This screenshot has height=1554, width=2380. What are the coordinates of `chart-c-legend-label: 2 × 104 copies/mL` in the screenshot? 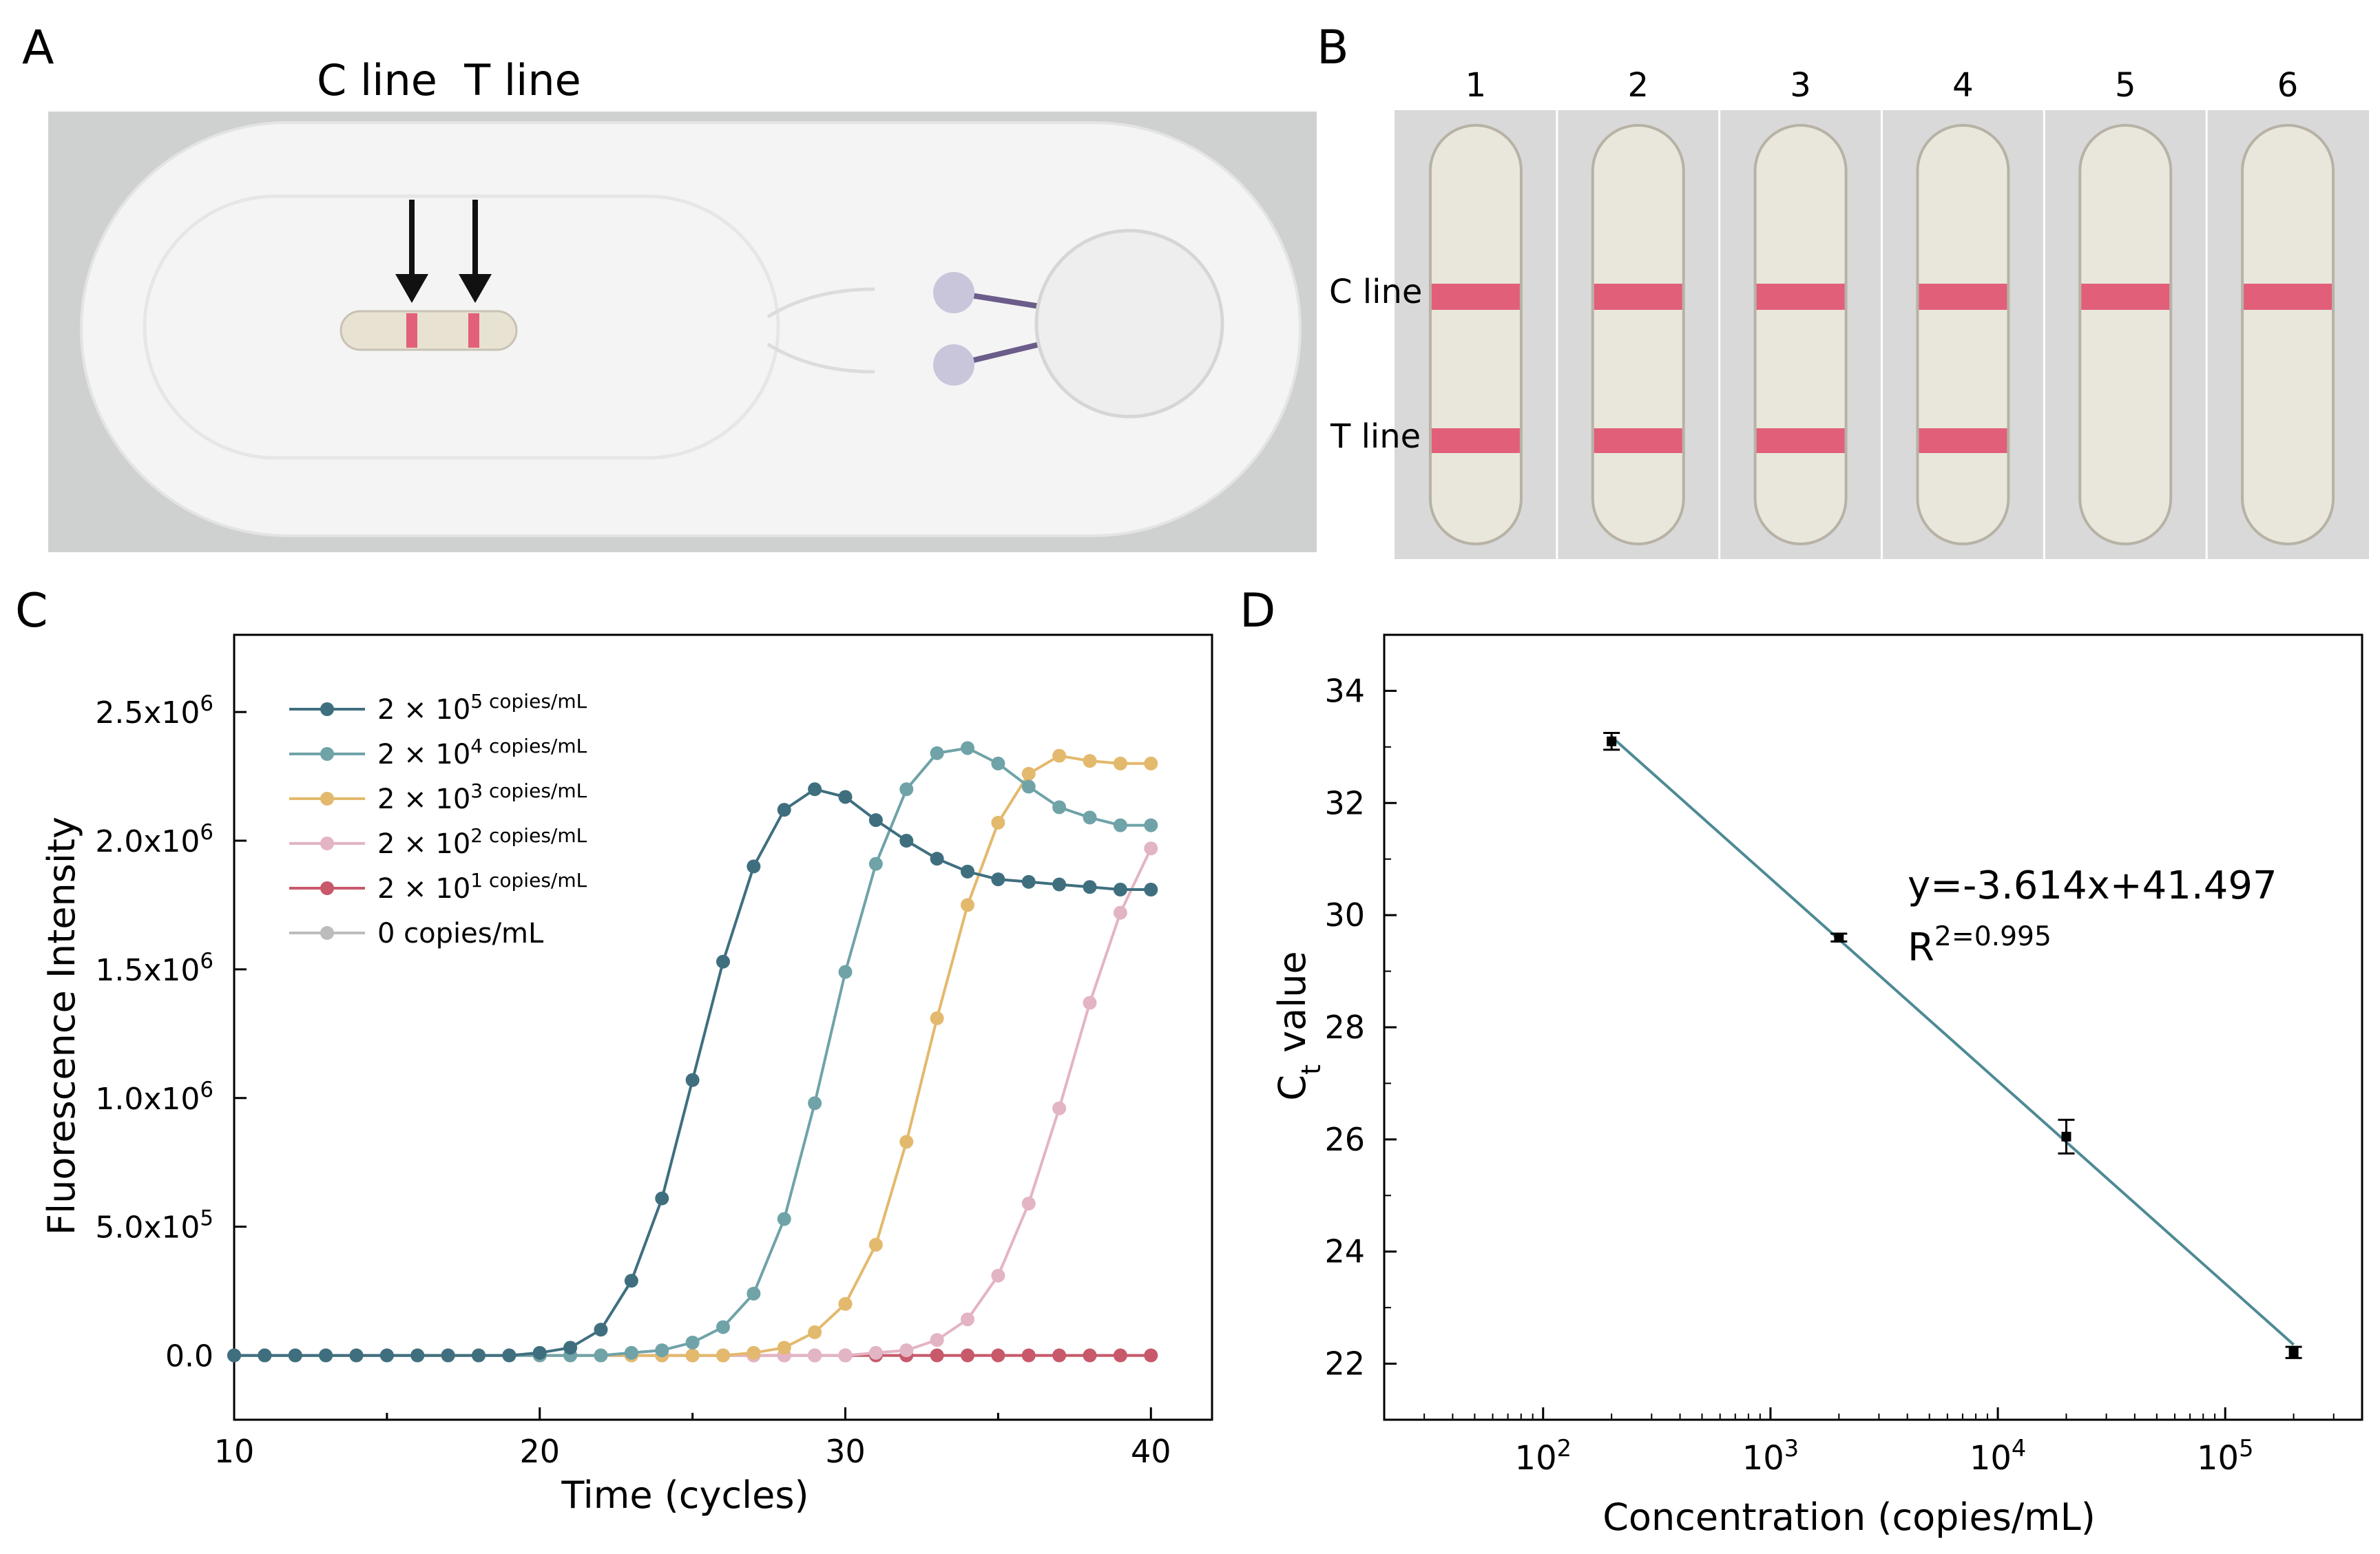 It's located at (482, 753).